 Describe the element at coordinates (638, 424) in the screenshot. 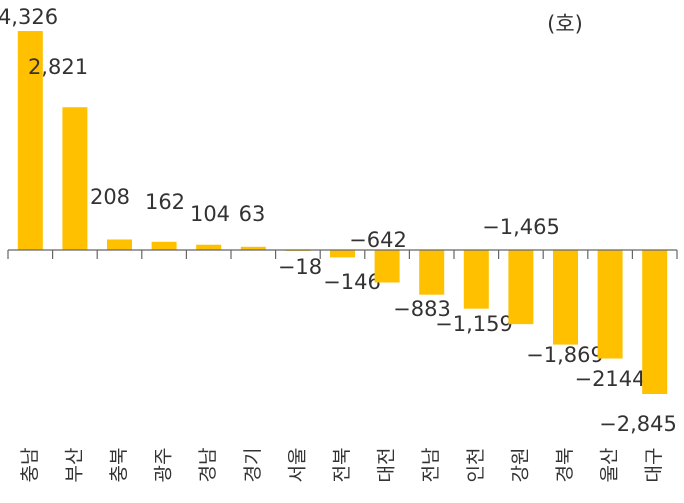

I see `value-label: −2,845` at that location.